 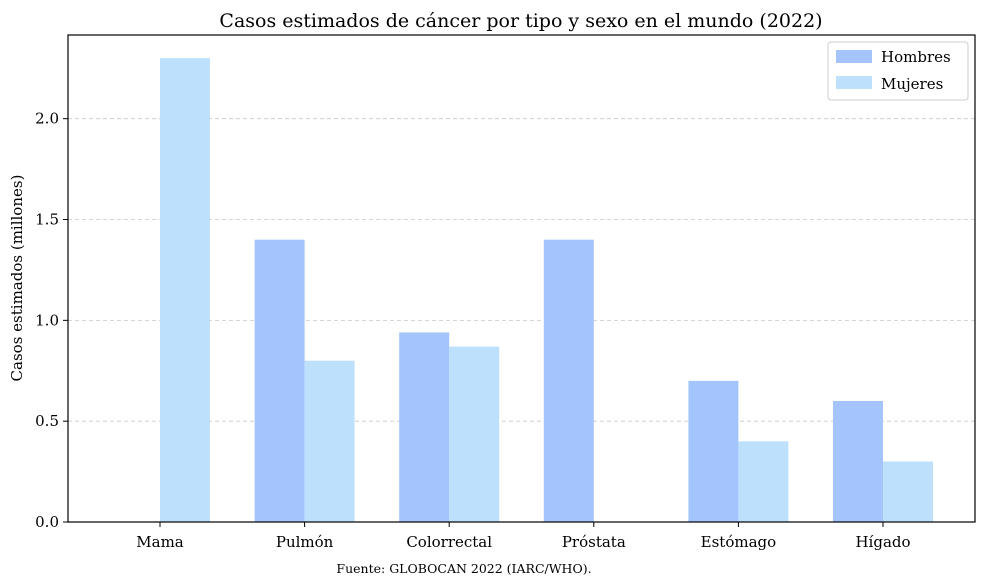 I want to click on y-tick-label: 0.0, so click(x=47, y=522).